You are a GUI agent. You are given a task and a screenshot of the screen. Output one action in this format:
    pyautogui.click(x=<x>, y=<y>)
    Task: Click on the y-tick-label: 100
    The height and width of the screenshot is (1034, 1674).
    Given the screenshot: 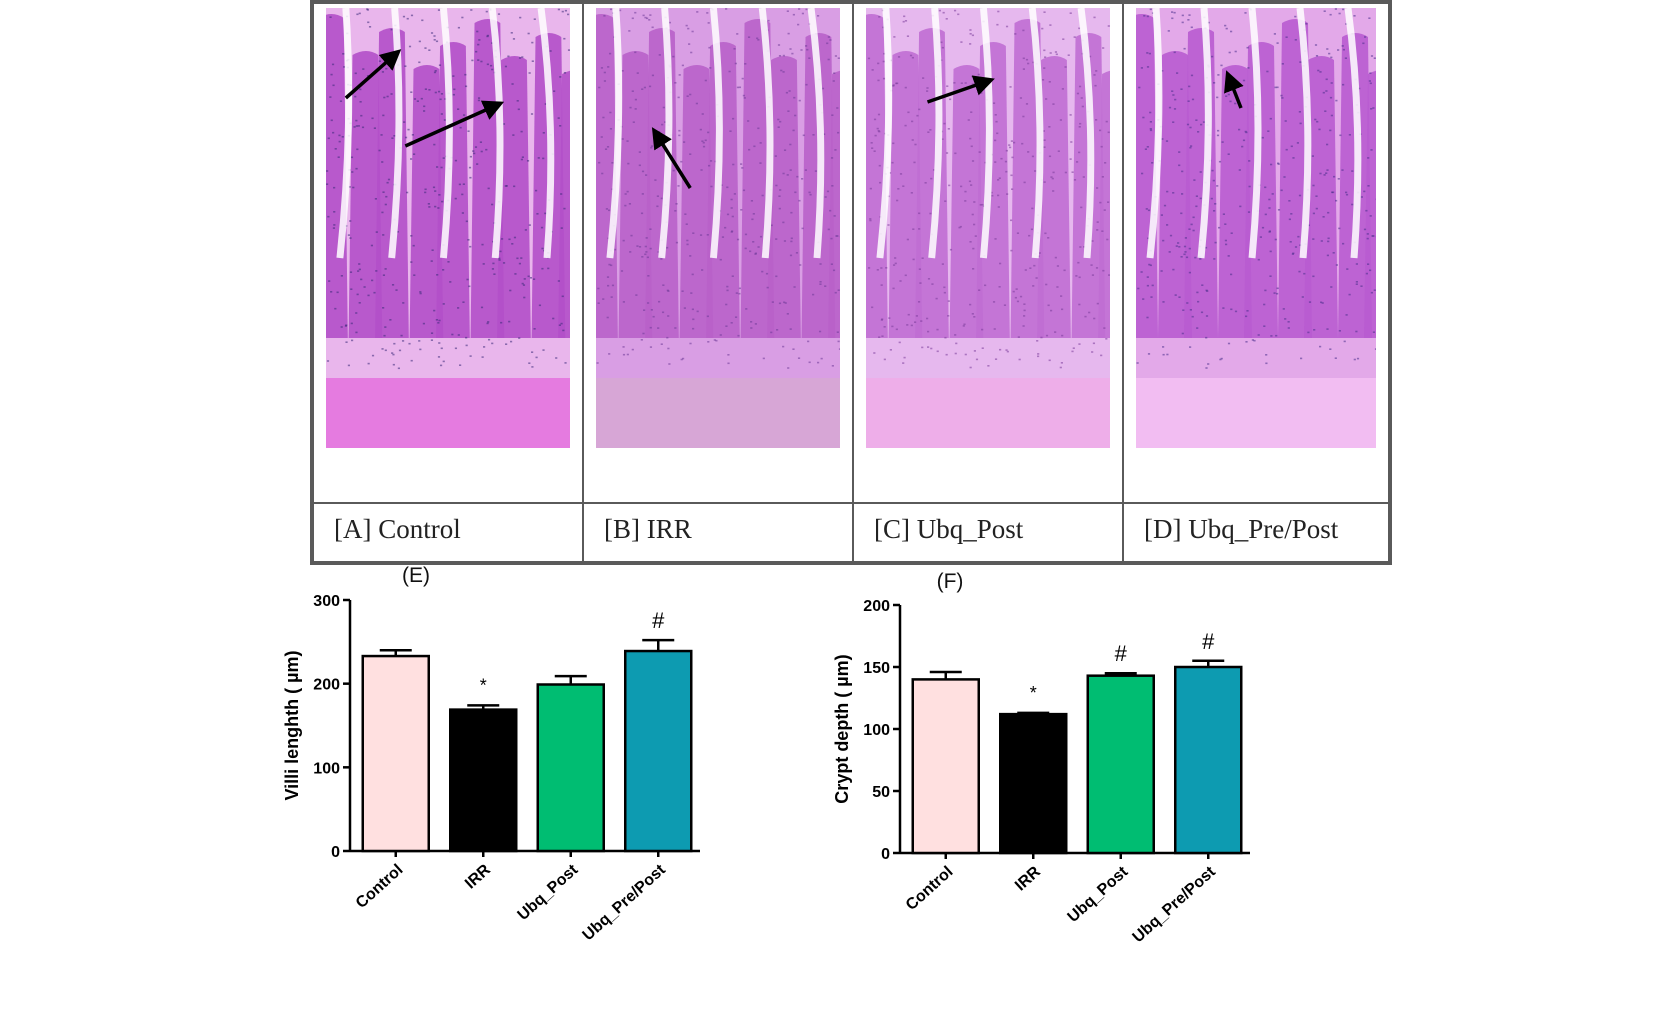 What is the action you would take?
    pyautogui.click(x=326, y=768)
    